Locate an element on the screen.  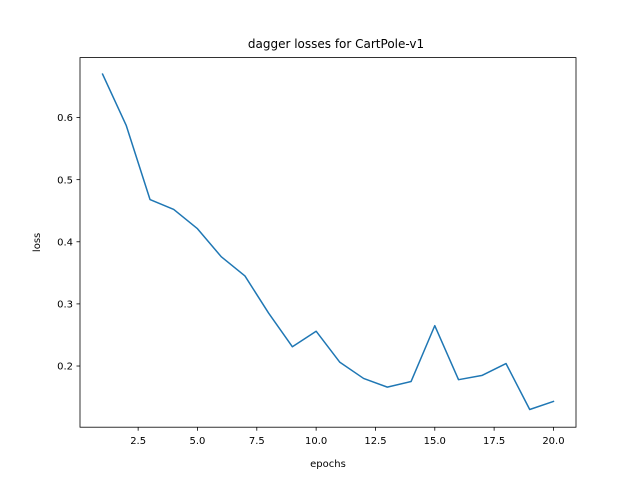
x-tick-label: 10.0 is located at coordinates (316, 441).